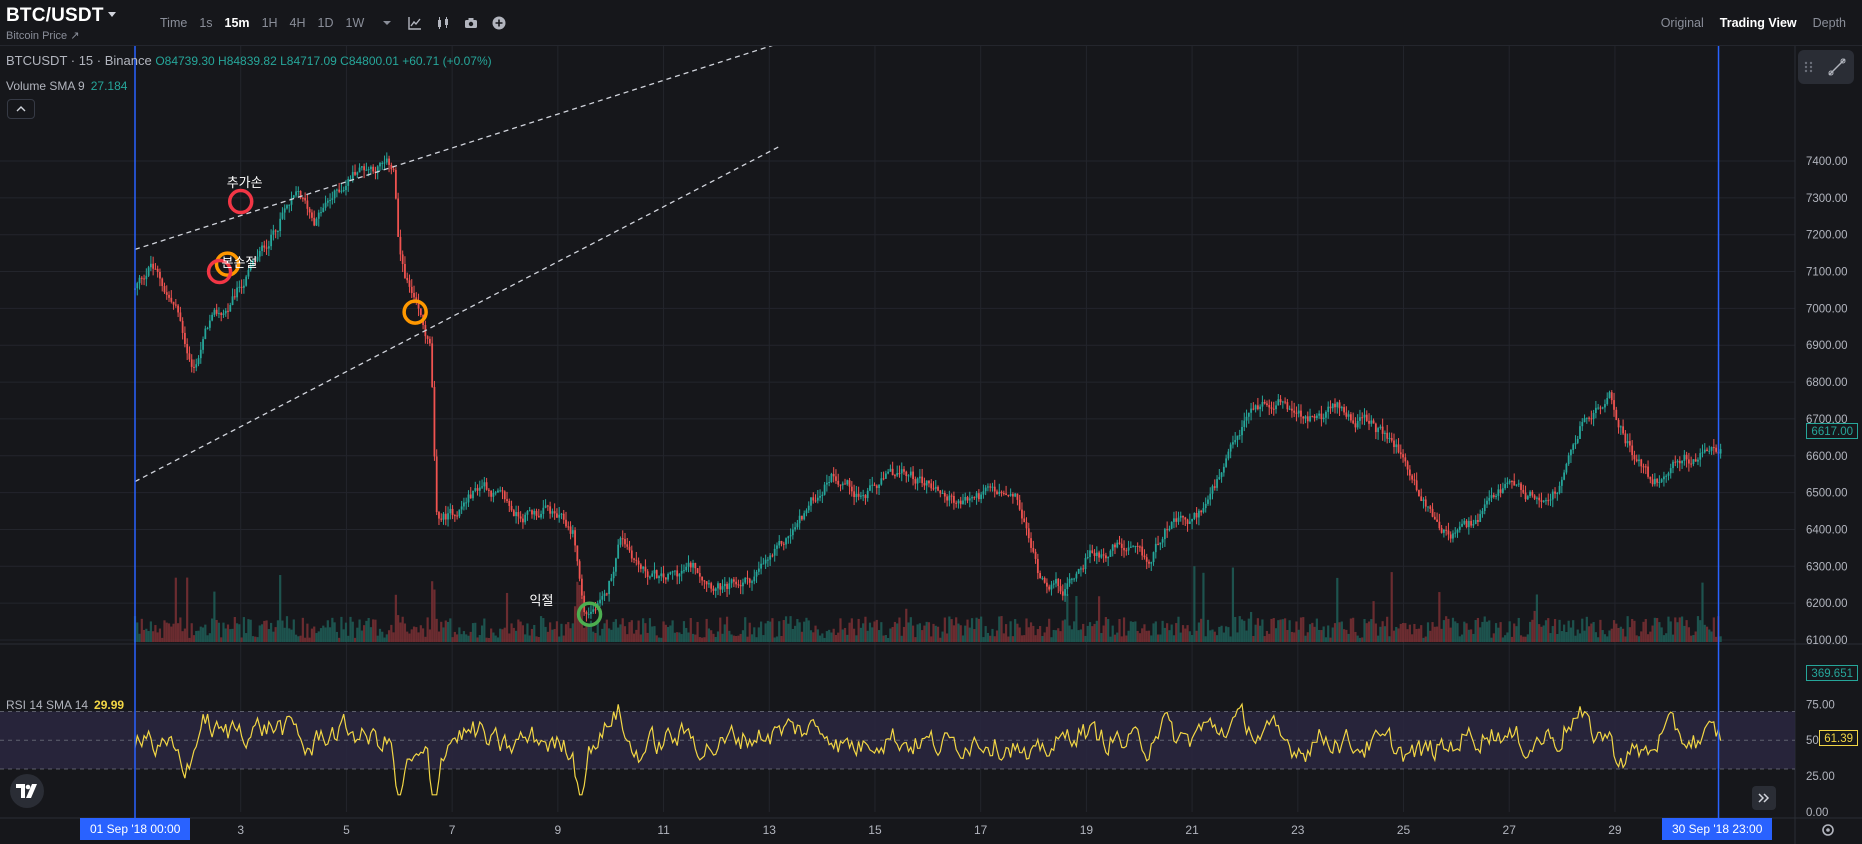 The width and height of the screenshot is (1862, 844). What do you see at coordinates (1764, 798) in the screenshot?
I see `scroll-to-realtime-button` at bounding box center [1764, 798].